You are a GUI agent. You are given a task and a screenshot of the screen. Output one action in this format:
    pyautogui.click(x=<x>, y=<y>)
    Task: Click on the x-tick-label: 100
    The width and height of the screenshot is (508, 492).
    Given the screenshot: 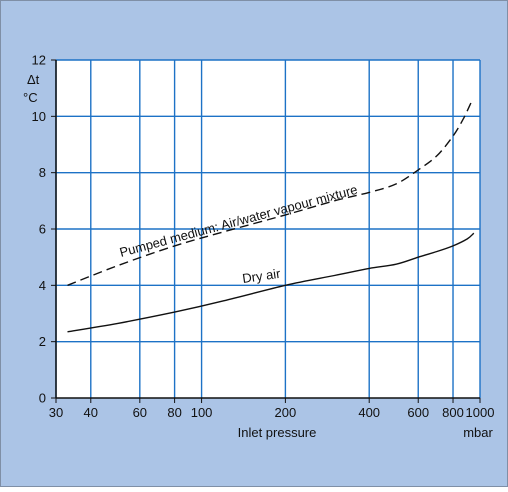 What is the action you would take?
    pyautogui.click(x=202, y=412)
    